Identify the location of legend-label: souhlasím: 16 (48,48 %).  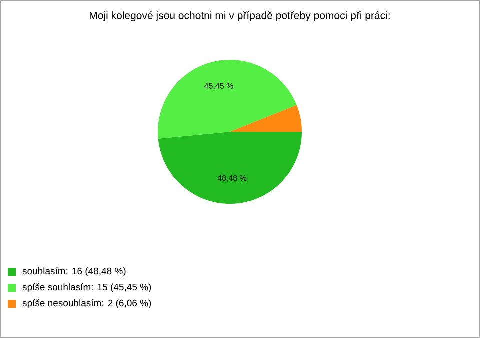
(74, 272).